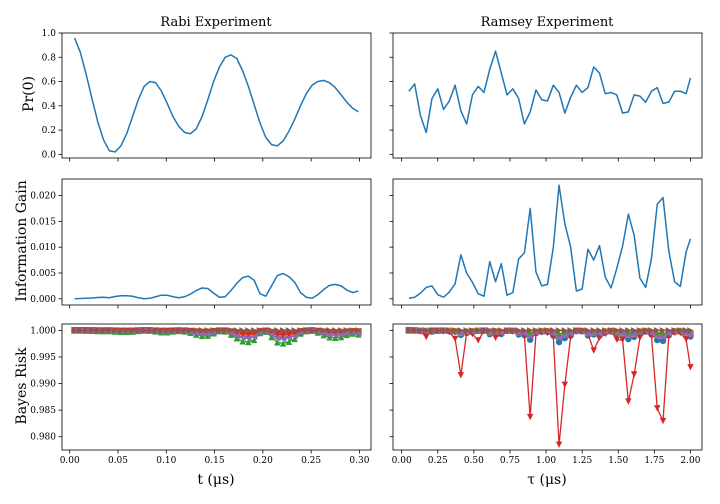 This screenshot has width=720, height=504. Describe the element at coordinates (216, 22) in the screenshot. I see `rabi-title: Rabi Experiment` at that location.